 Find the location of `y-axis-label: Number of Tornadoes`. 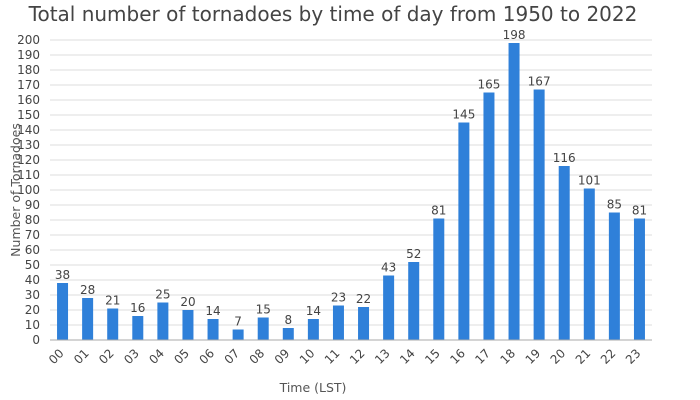

y-axis-label: Number of Tornadoes is located at coordinates (15, 190).